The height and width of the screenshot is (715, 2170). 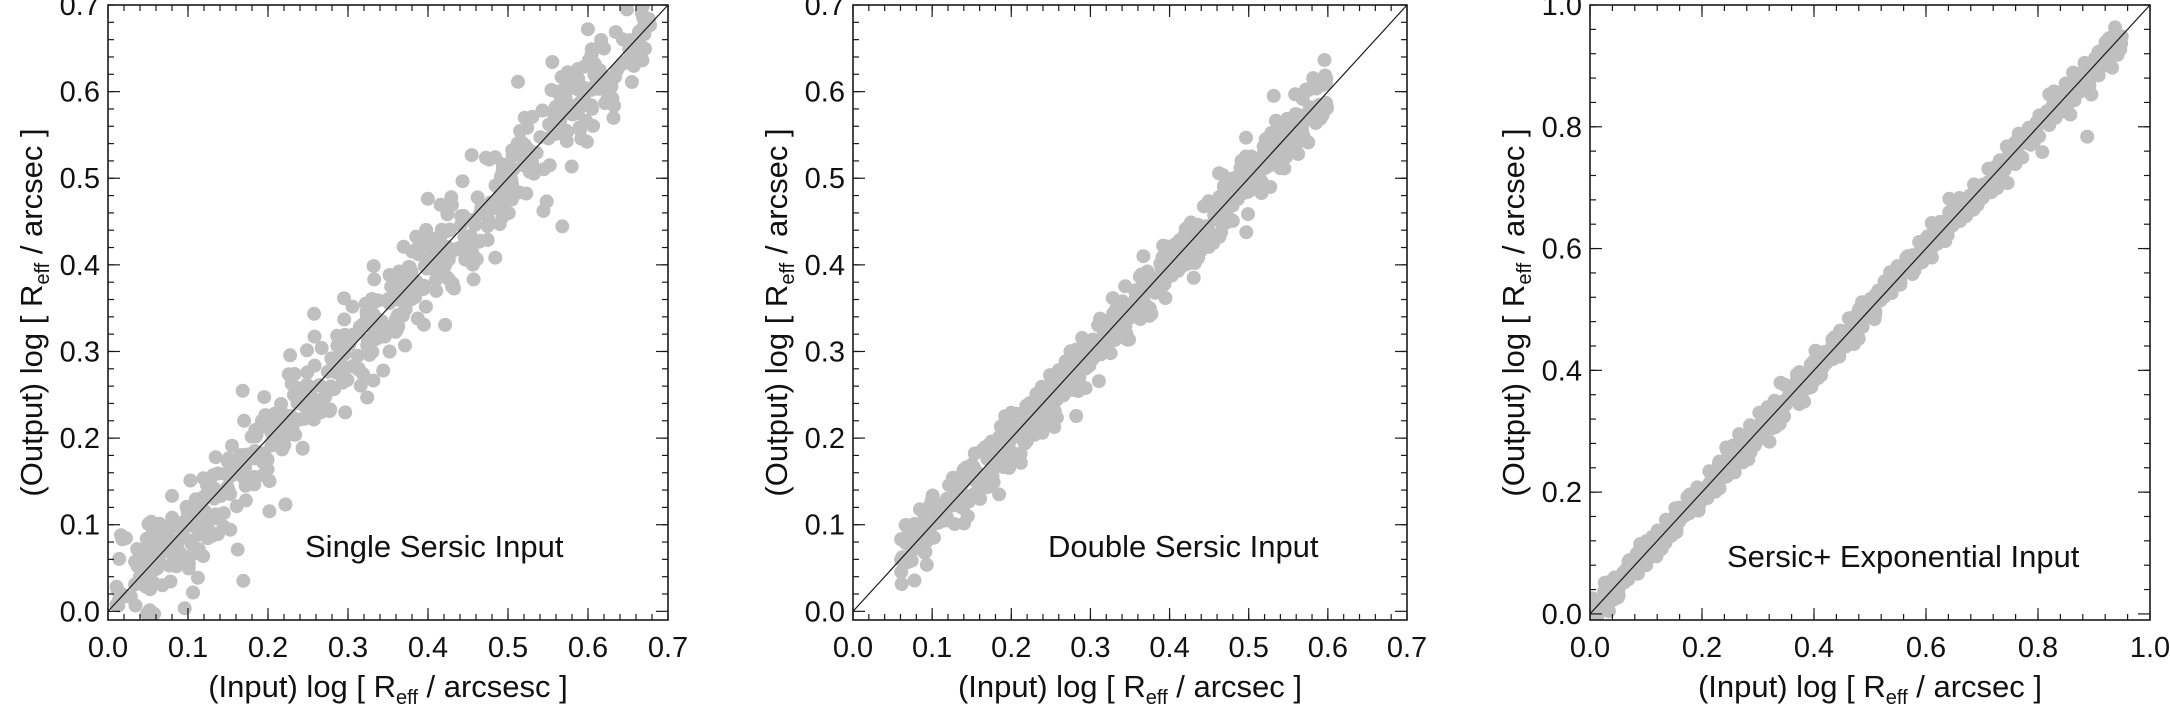 I want to click on x-tick-label: 0.7, so click(x=1407, y=648).